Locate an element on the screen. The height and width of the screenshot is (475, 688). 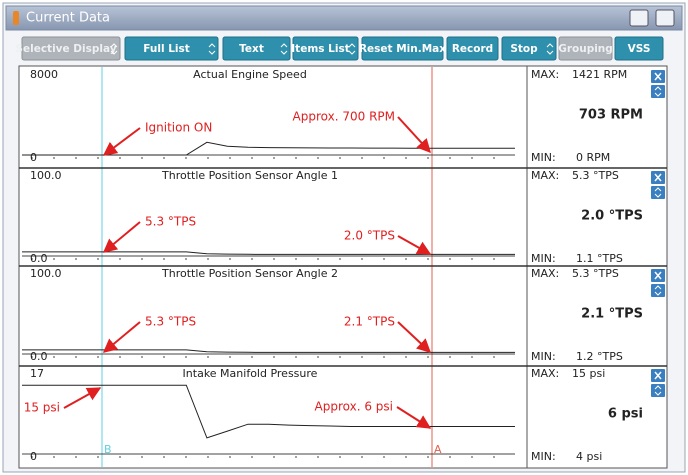
max-value: 15 psi is located at coordinates (588, 373).